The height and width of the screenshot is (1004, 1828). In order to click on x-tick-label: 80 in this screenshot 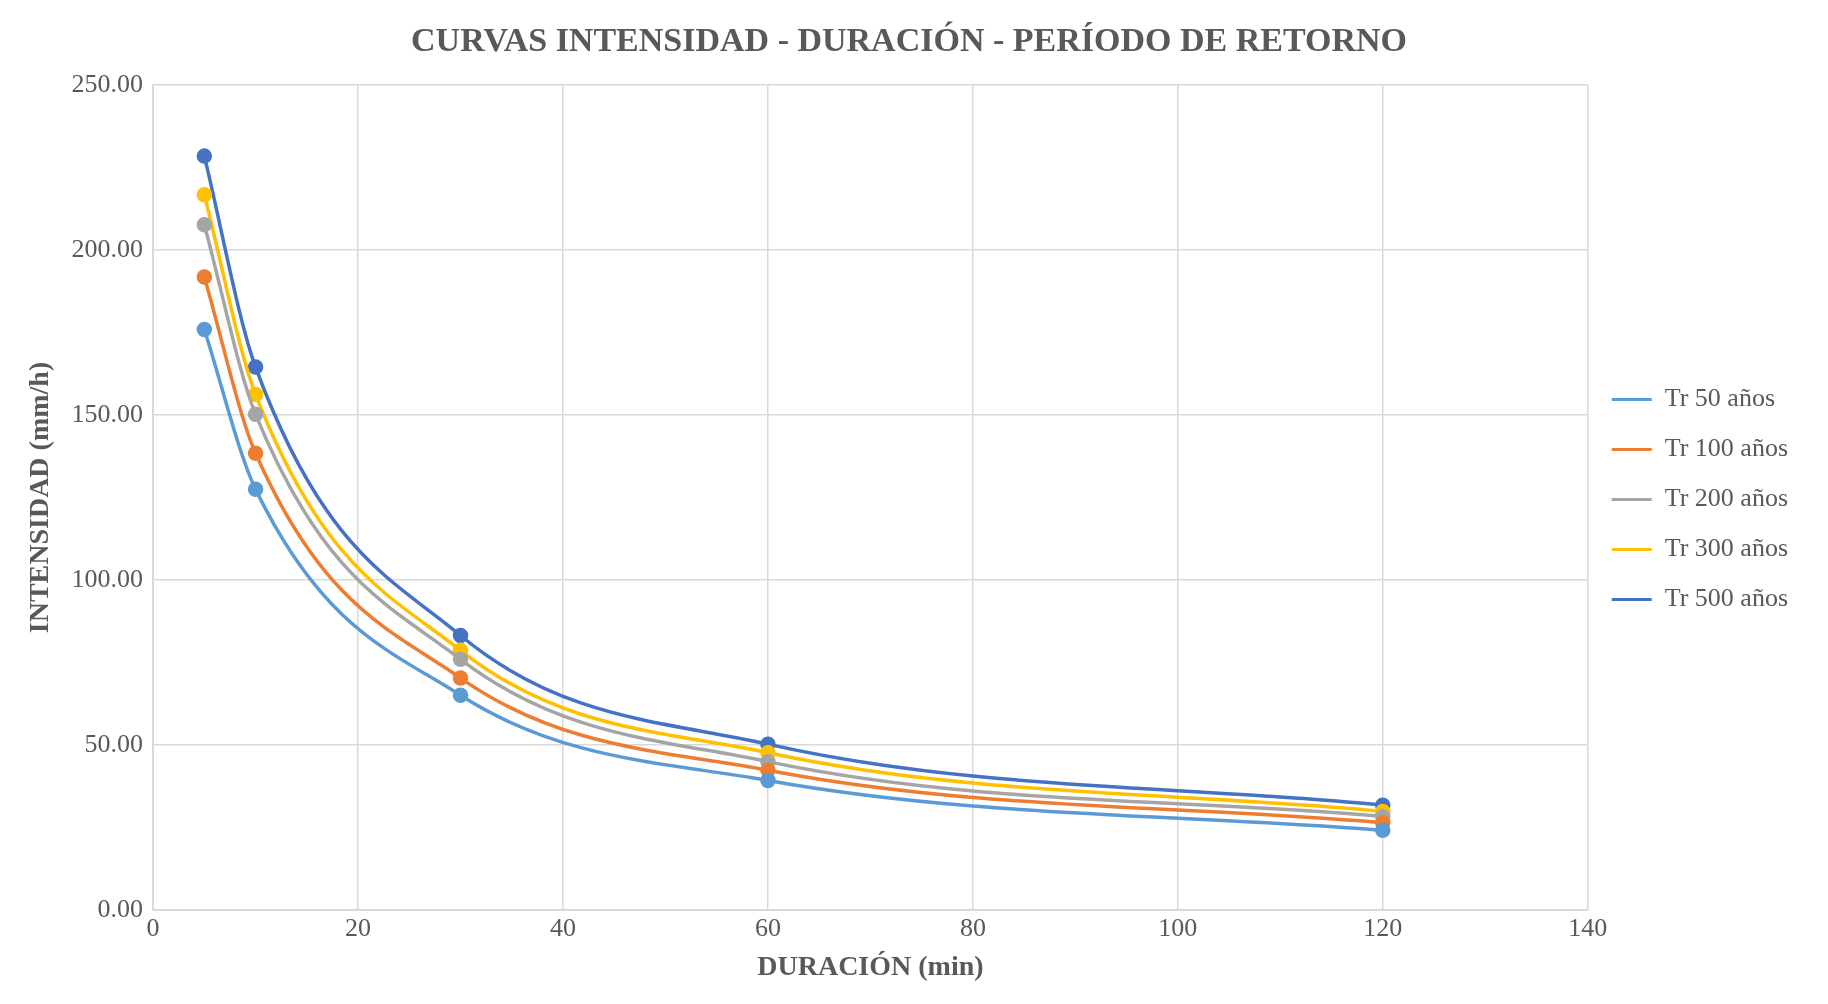, I will do `click(972, 927)`.